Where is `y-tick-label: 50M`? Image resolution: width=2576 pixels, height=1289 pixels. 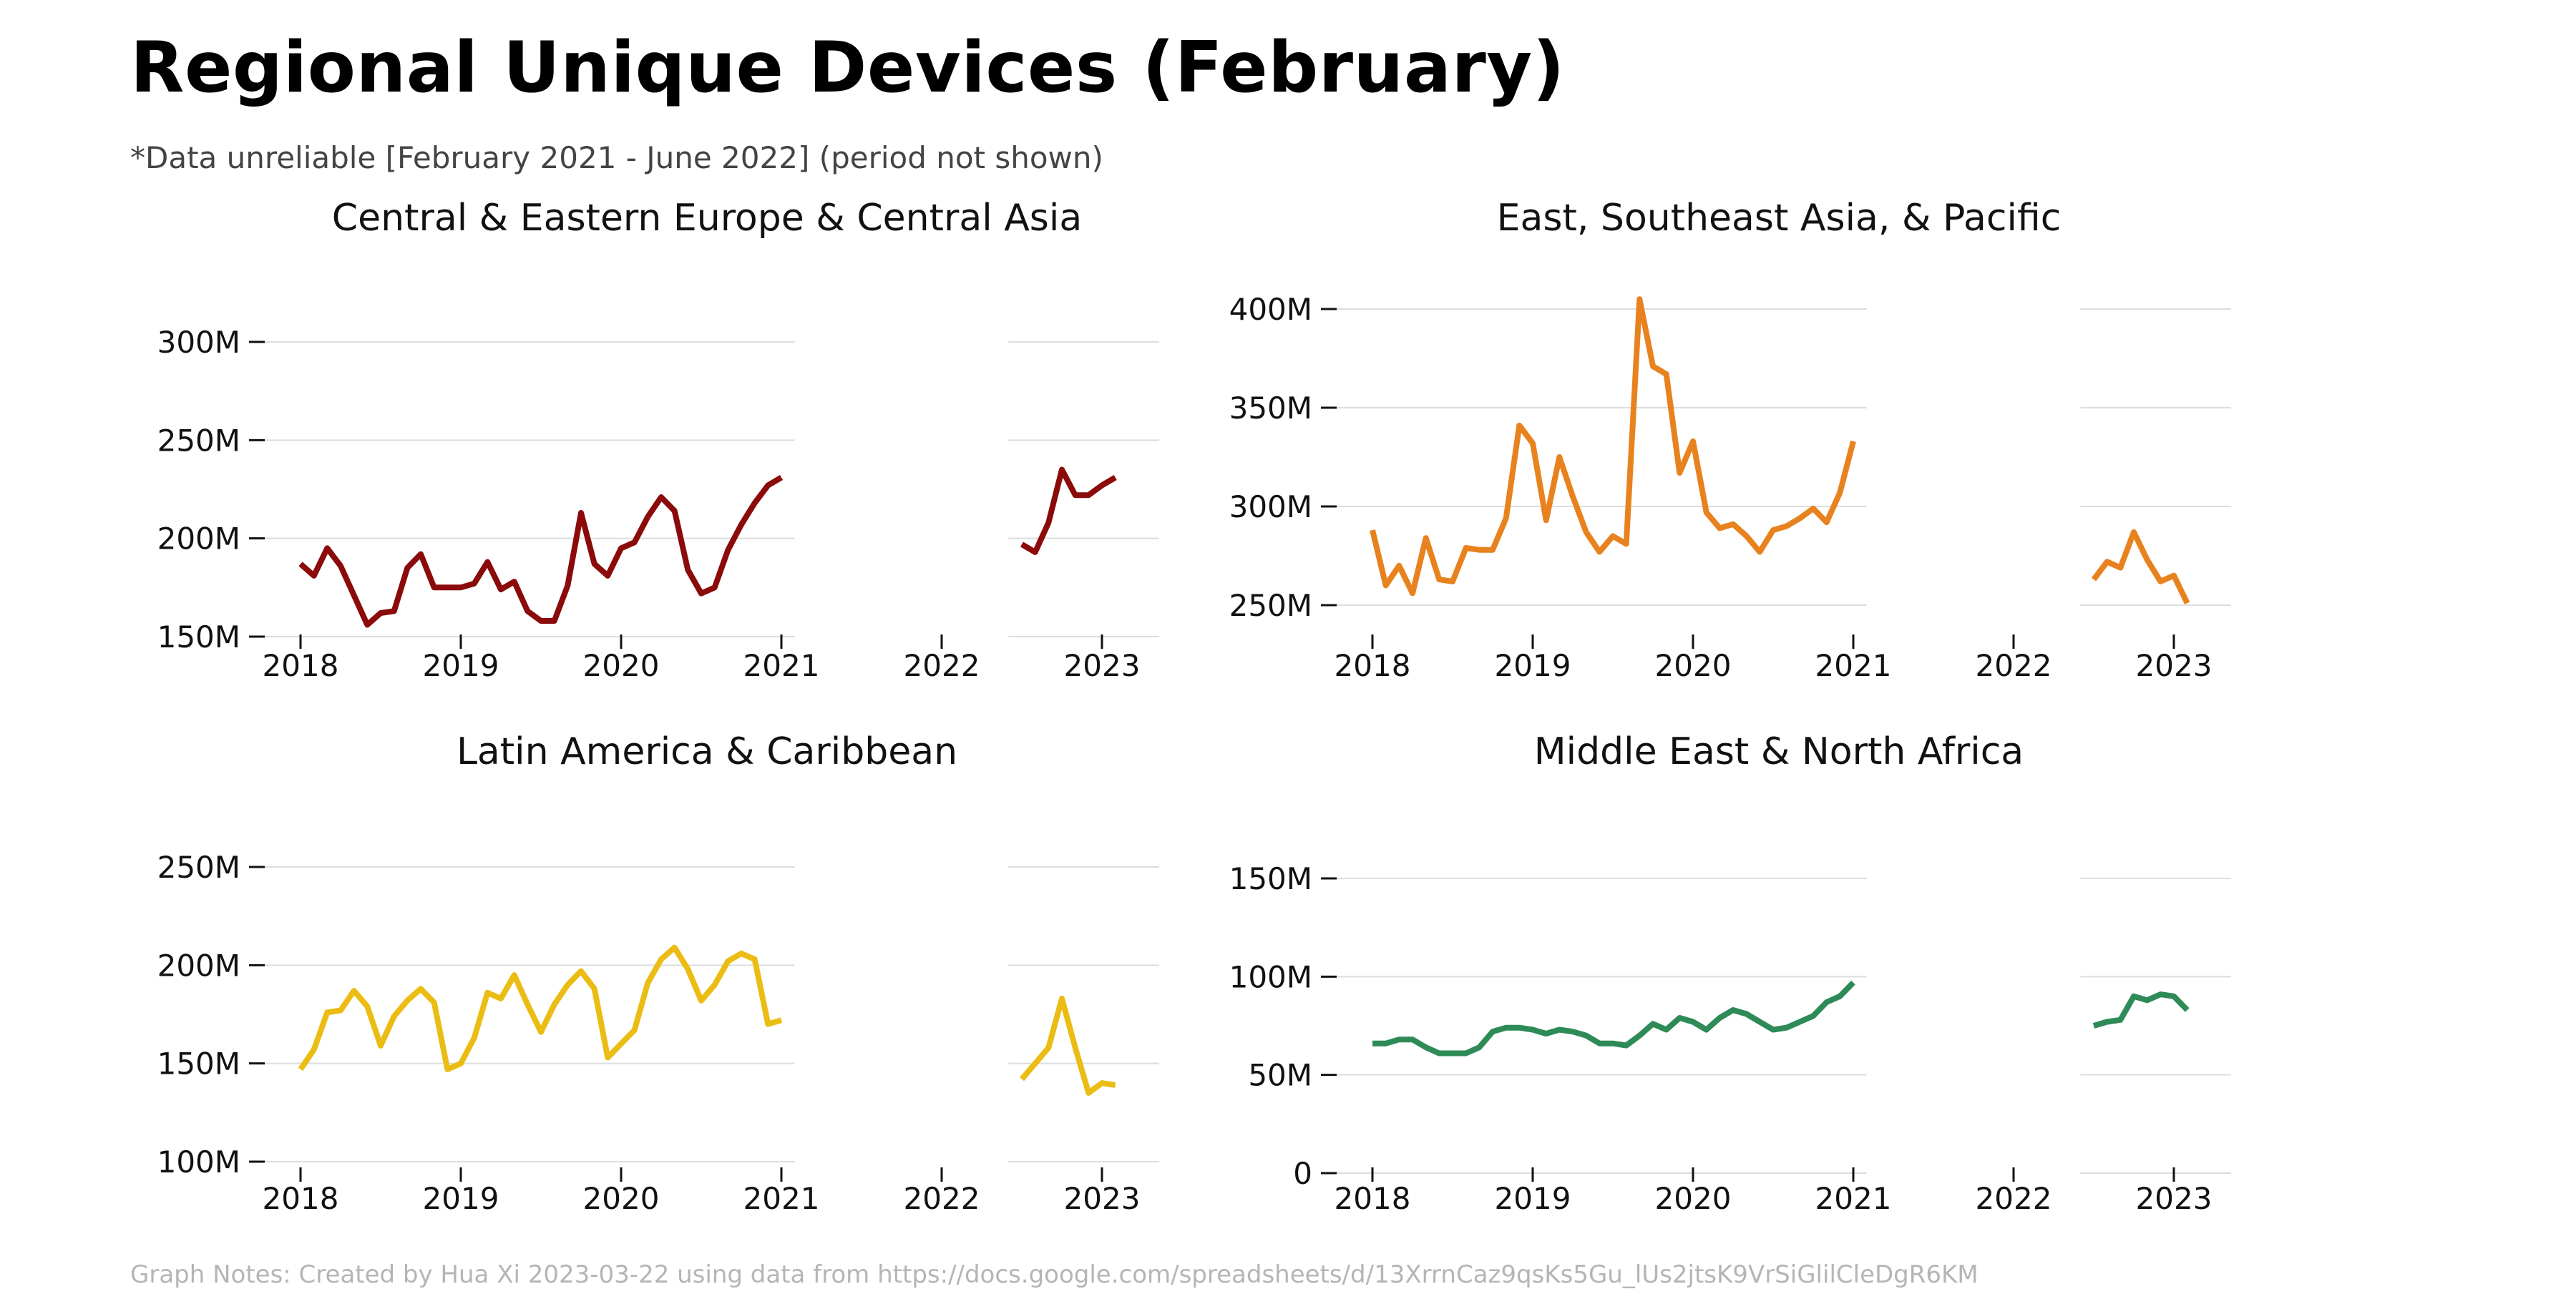
y-tick-label: 50M is located at coordinates (1280, 1075).